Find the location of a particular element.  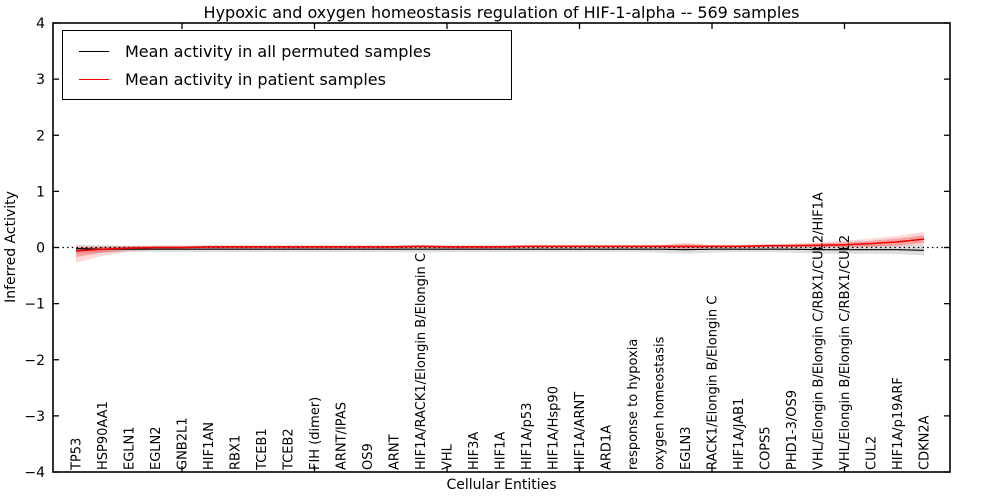

x-tick-label: FIH (dimer) is located at coordinates (315, 433).